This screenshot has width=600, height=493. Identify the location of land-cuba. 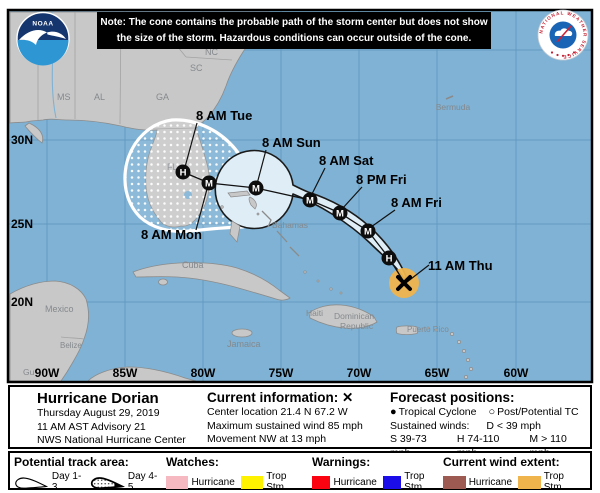
(211, 281).